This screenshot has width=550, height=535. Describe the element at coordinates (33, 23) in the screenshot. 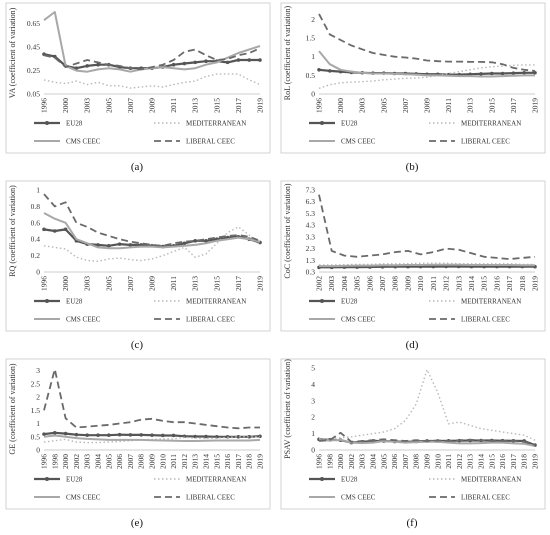

I see `y-tick-label: 0.65` at that location.